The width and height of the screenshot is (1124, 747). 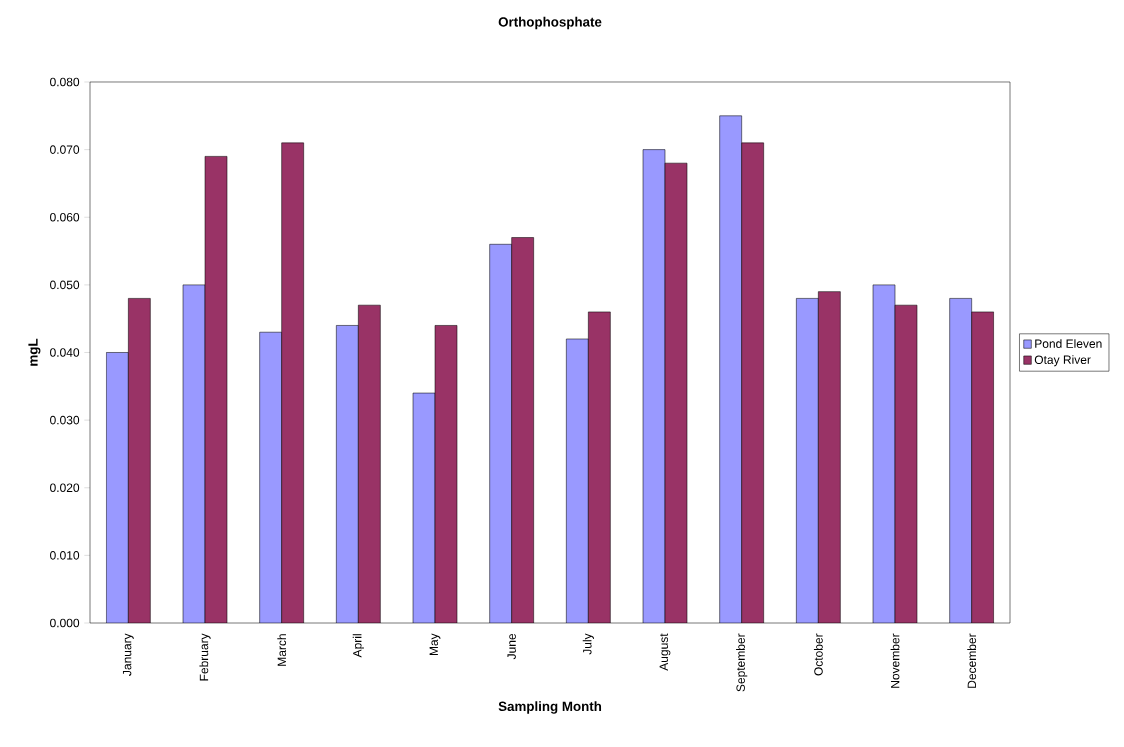 I want to click on x-tick-label: November, so click(x=895, y=660).